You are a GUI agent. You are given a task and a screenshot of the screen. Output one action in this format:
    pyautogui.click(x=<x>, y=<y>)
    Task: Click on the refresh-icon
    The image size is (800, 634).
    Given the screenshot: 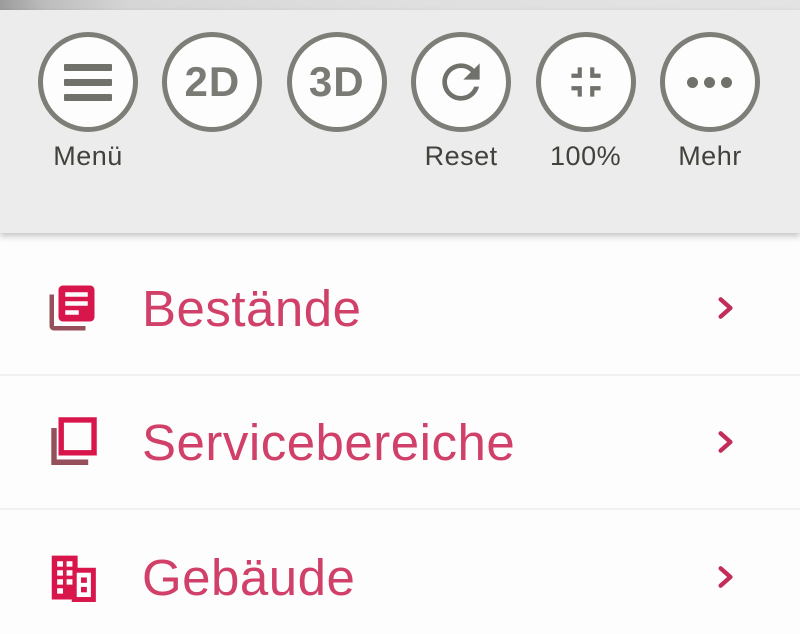 What is the action you would take?
    pyautogui.click(x=461, y=82)
    